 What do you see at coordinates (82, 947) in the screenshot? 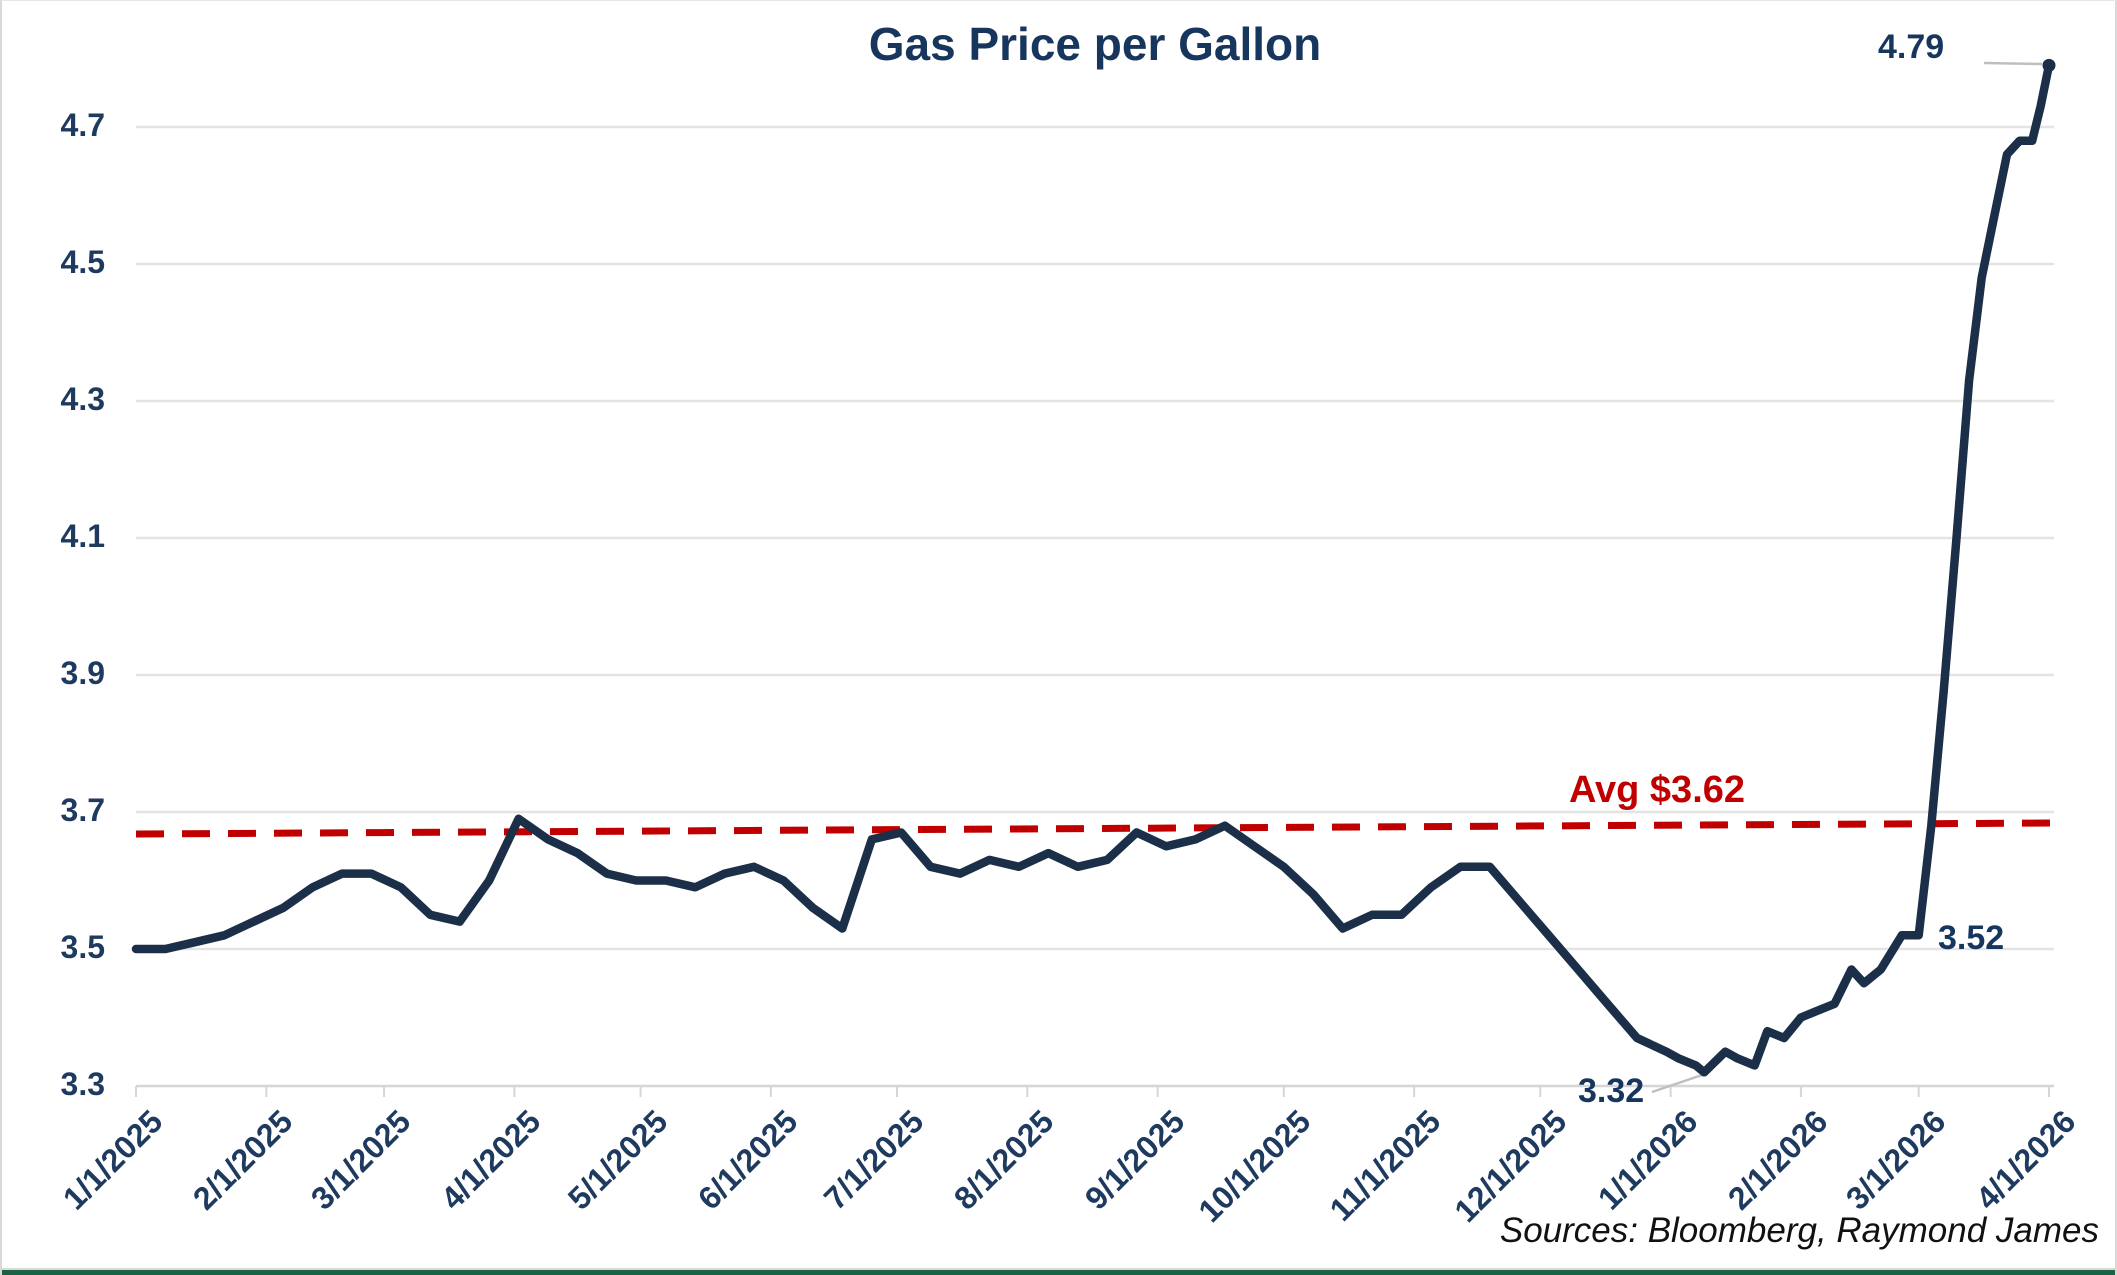
I see `y-axis-label: 3.5` at bounding box center [82, 947].